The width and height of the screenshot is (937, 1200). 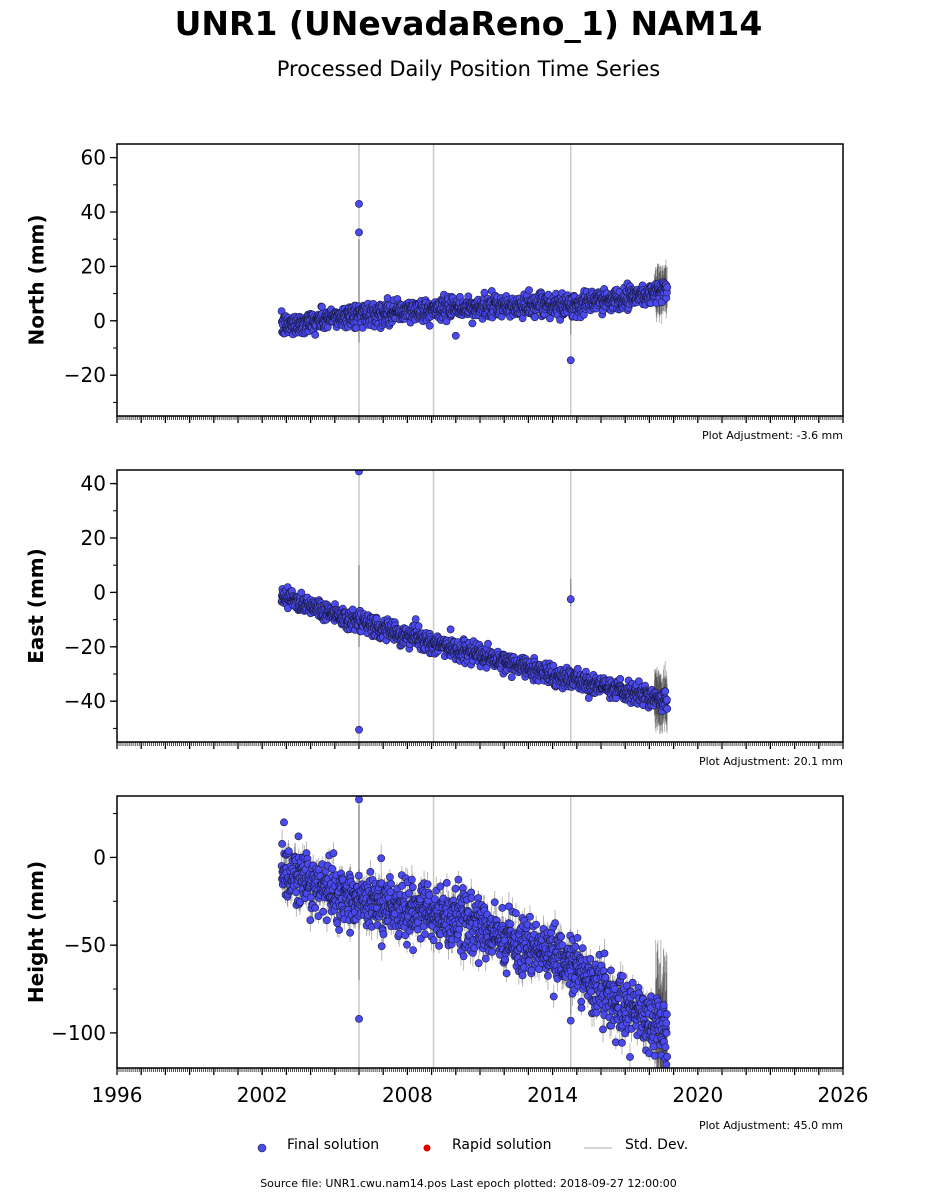 What do you see at coordinates (93, 266) in the screenshot?
I see `y-tick-label: 20` at bounding box center [93, 266].